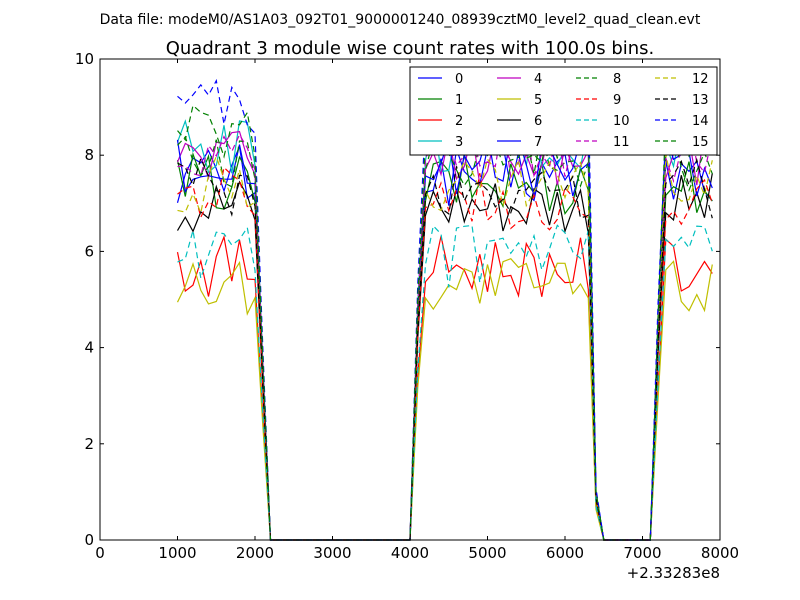  I want to click on x-axis-offset-label: +2.33283e8, so click(673, 573).